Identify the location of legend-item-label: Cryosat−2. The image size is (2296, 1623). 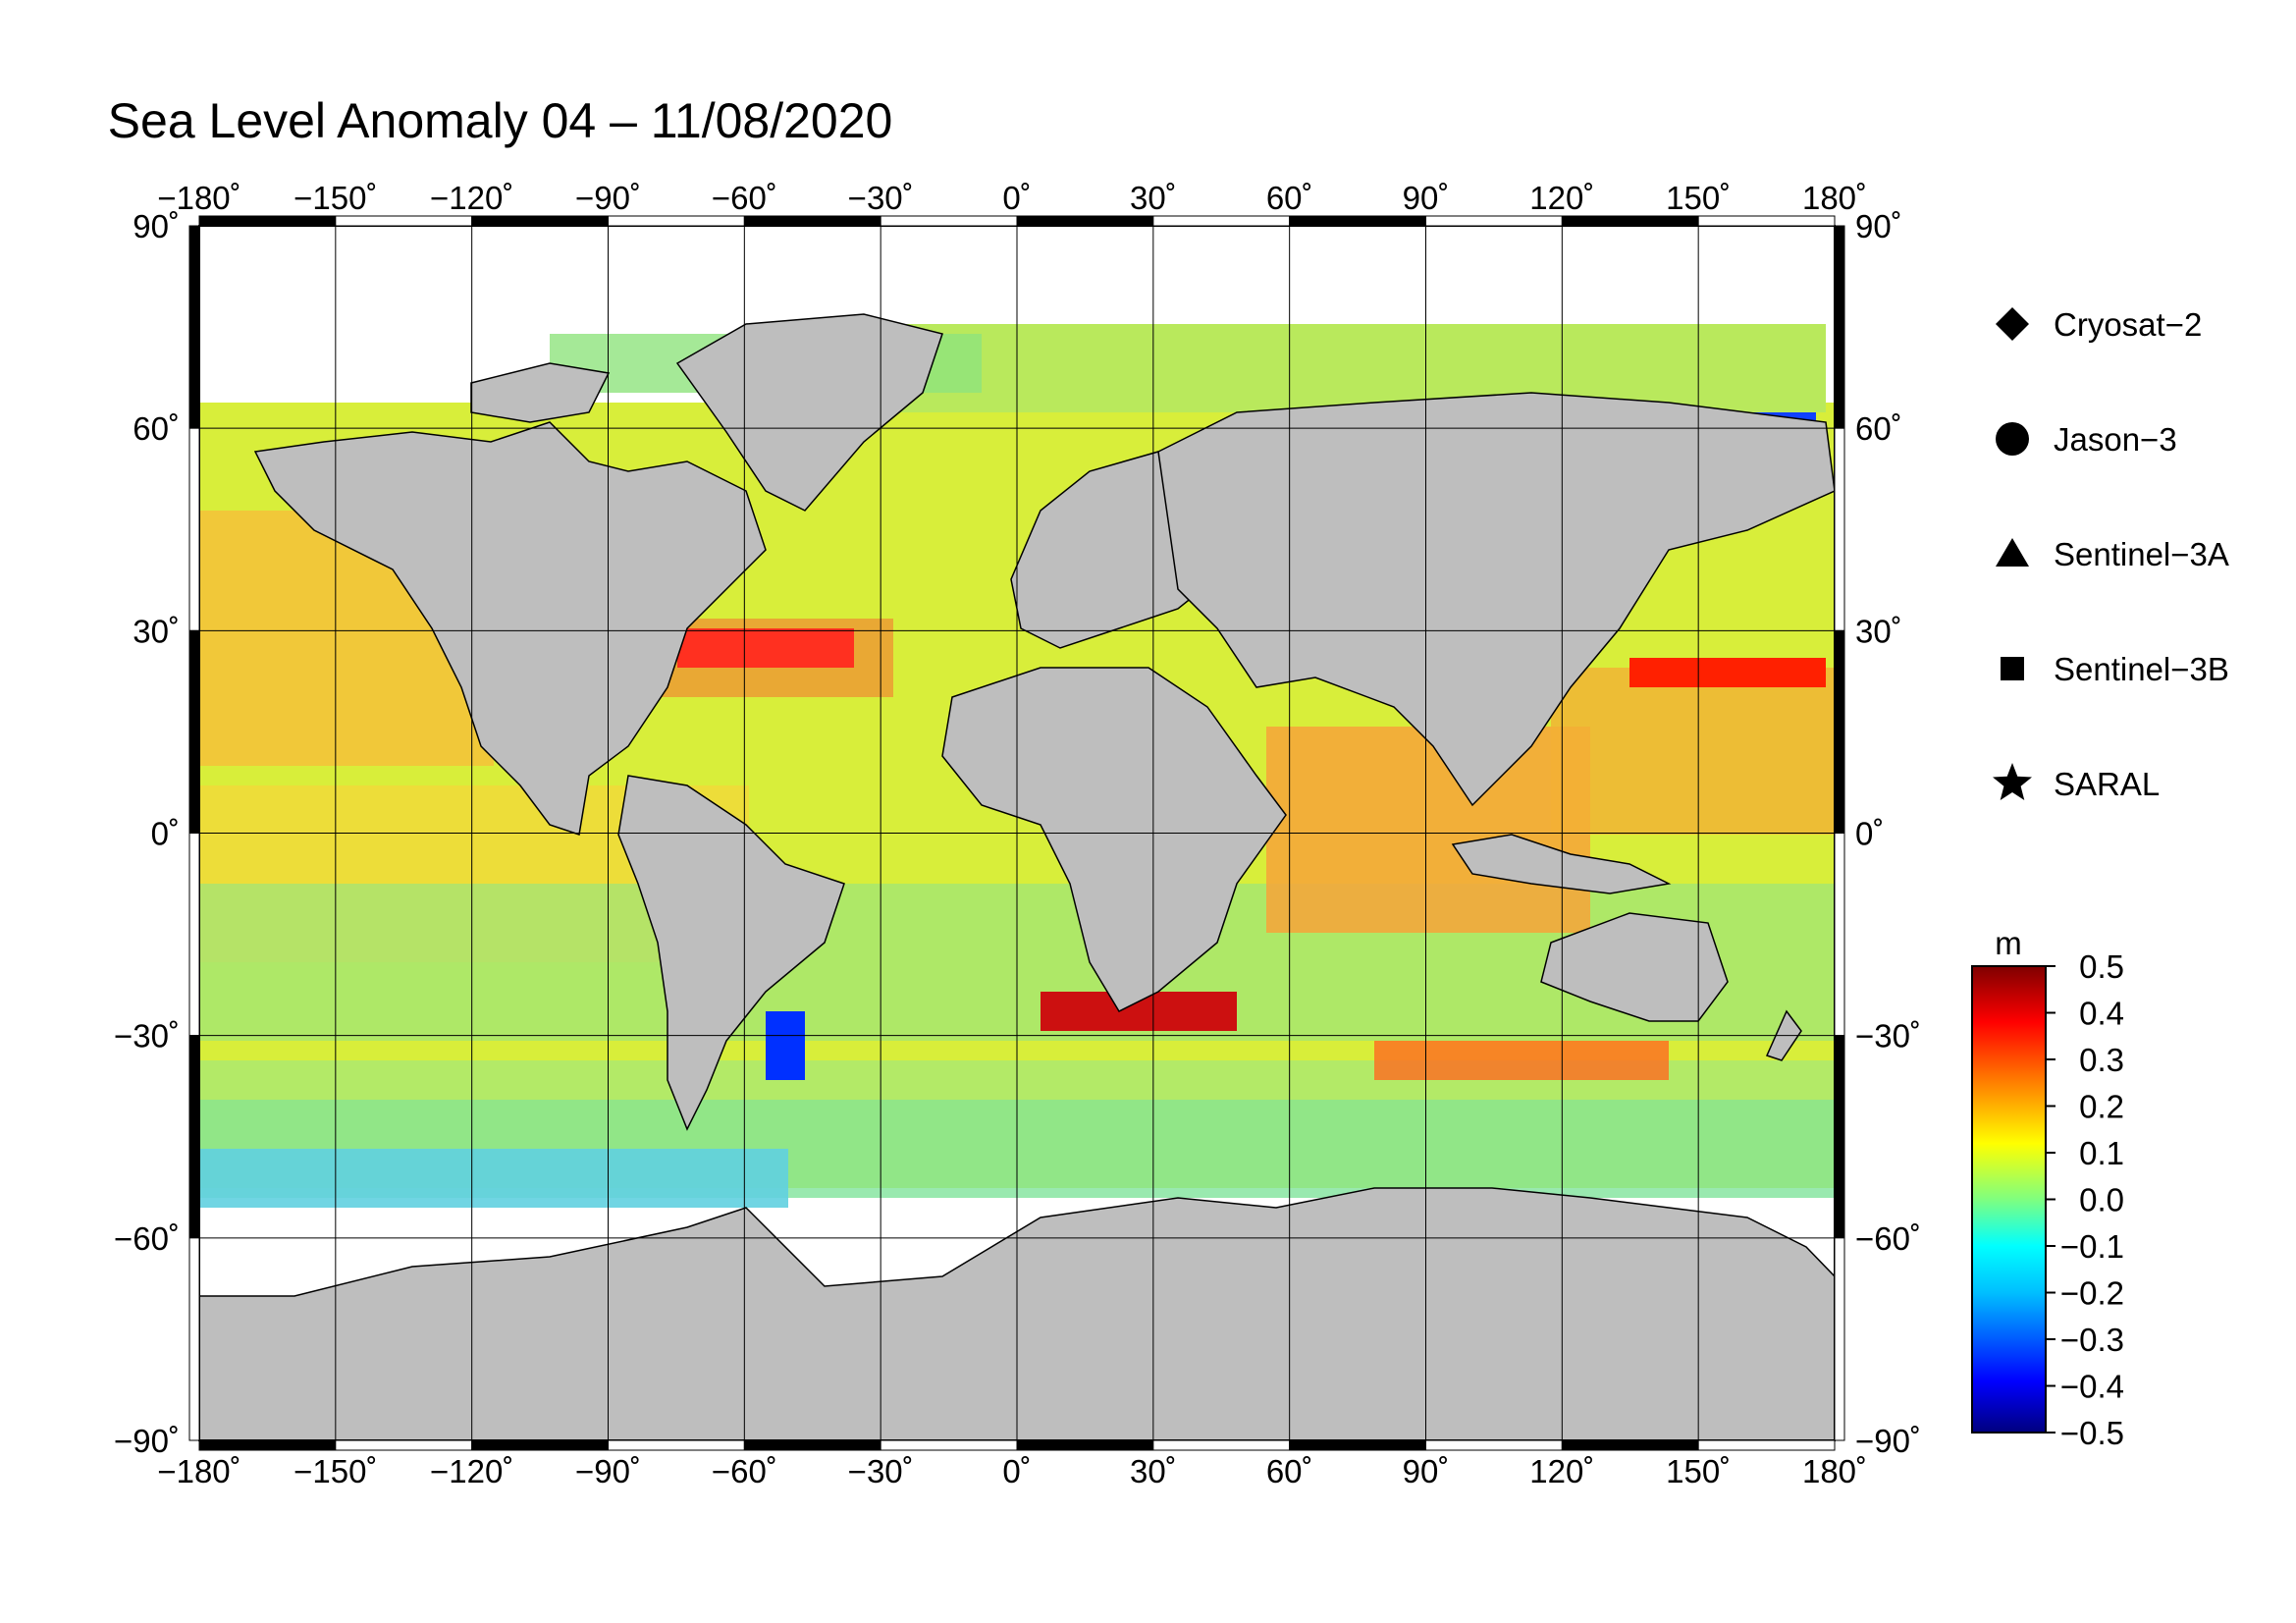
(2128, 324).